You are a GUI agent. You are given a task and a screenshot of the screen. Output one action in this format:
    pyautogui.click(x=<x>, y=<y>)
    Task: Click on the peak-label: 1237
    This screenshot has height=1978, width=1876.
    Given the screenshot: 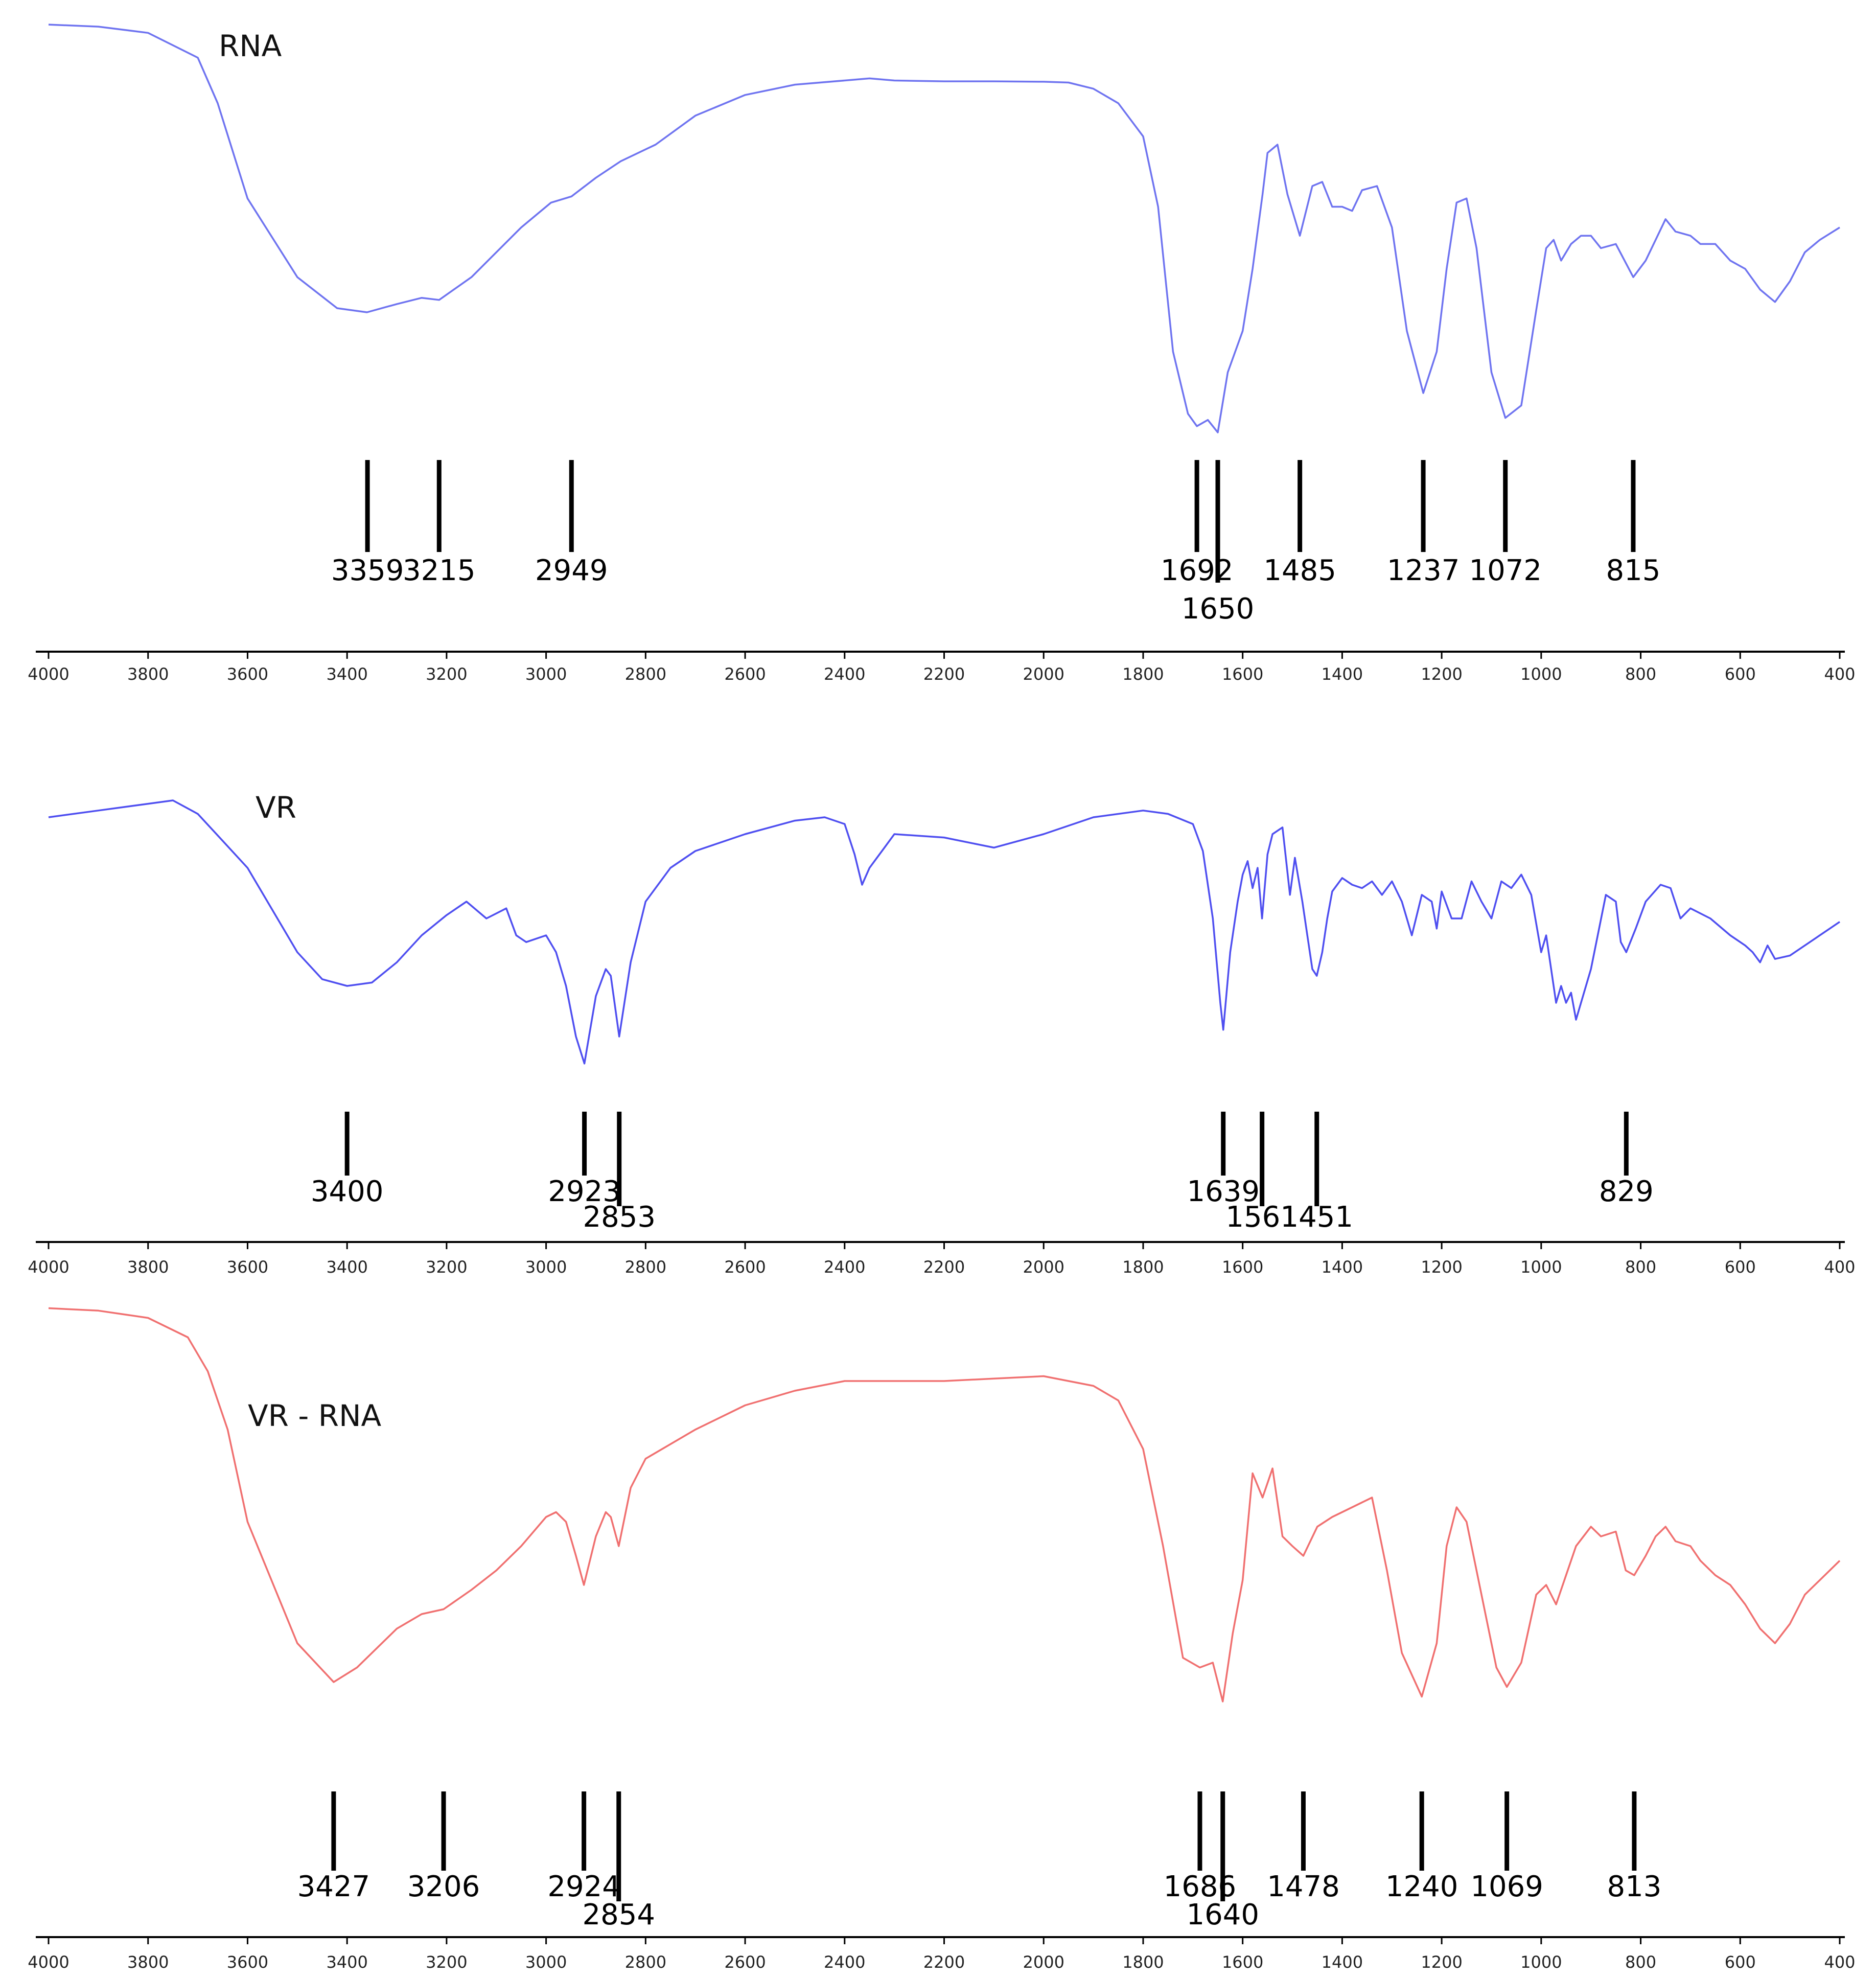 What is the action you would take?
    pyautogui.click(x=1423, y=570)
    